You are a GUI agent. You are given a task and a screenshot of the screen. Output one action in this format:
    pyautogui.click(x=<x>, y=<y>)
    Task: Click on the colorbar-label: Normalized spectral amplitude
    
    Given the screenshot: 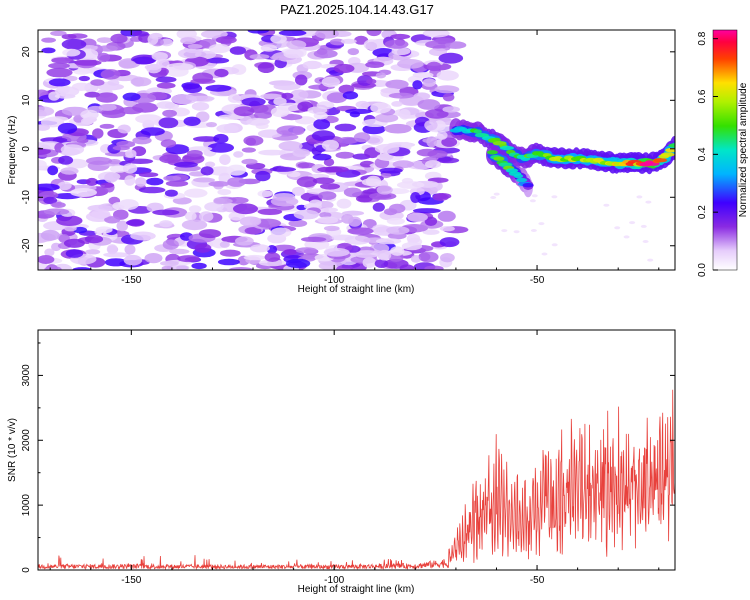 What is the action you would take?
    pyautogui.click(x=743, y=149)
    